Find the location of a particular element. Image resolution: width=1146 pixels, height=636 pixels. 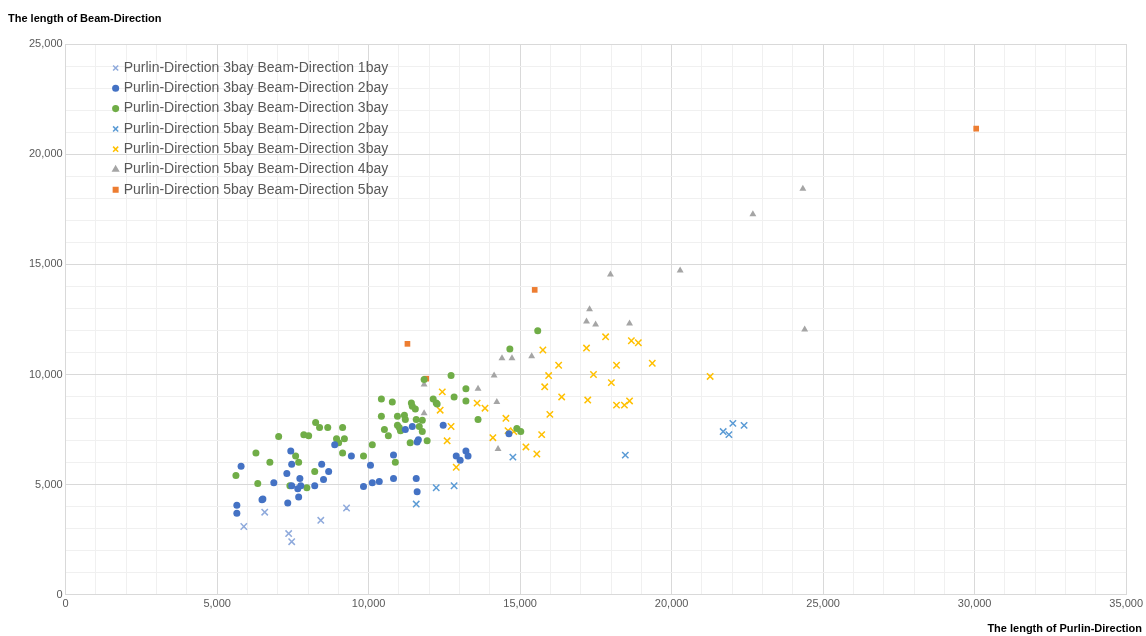

x-tick-label: 20,000 is located at coordinates (671, 603).